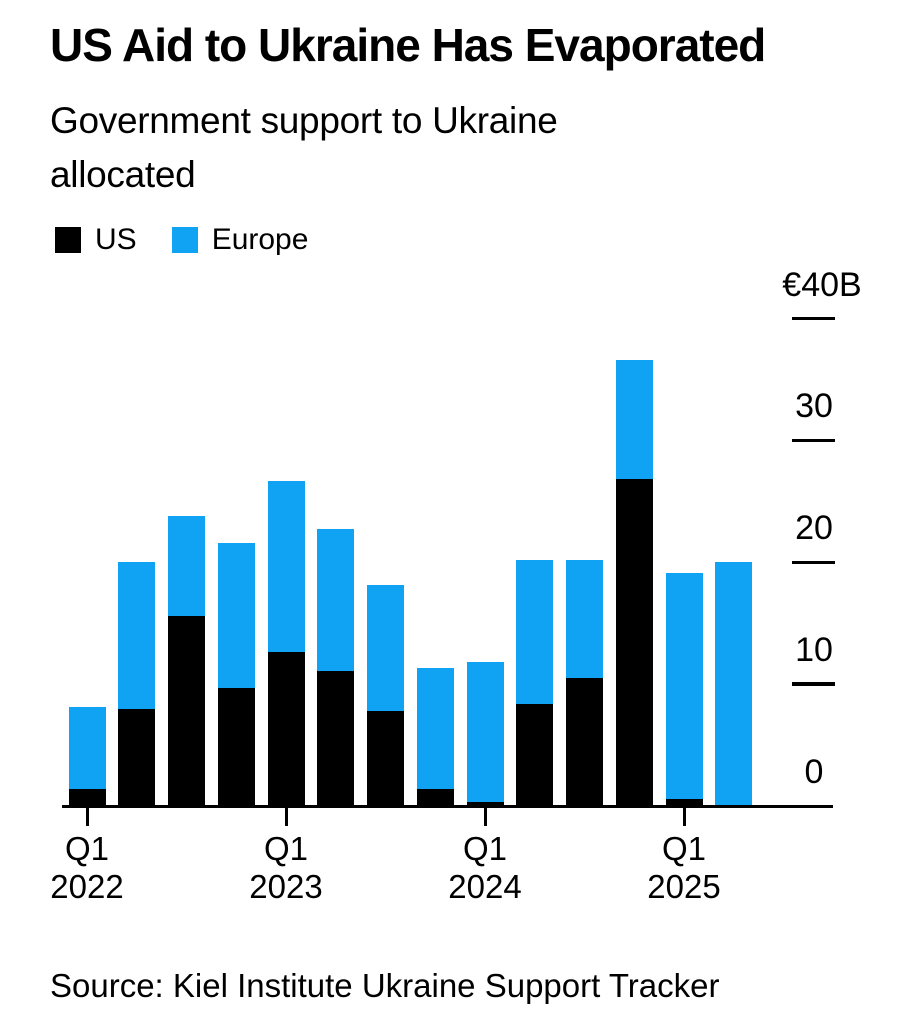 This screenshot has width=911, height=1024. I want to click on y-tick-label: 10, so click(814, 650).